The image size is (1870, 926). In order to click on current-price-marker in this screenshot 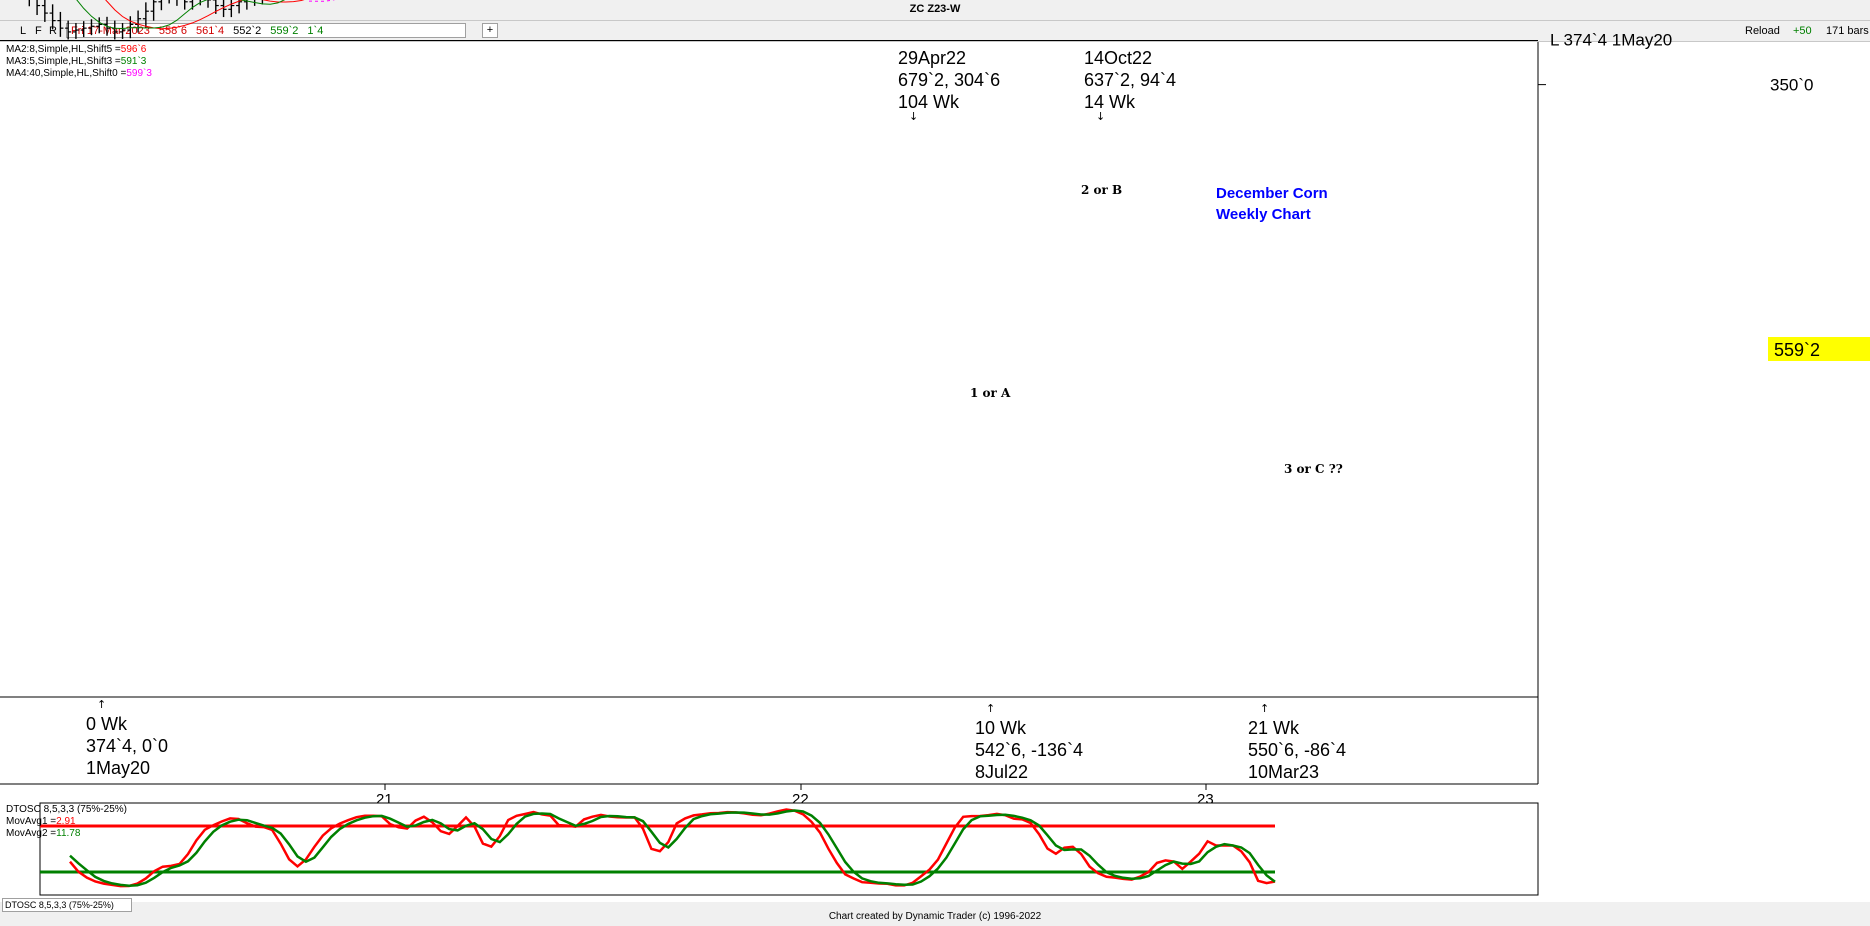, I will do `click(1819, 349)`.